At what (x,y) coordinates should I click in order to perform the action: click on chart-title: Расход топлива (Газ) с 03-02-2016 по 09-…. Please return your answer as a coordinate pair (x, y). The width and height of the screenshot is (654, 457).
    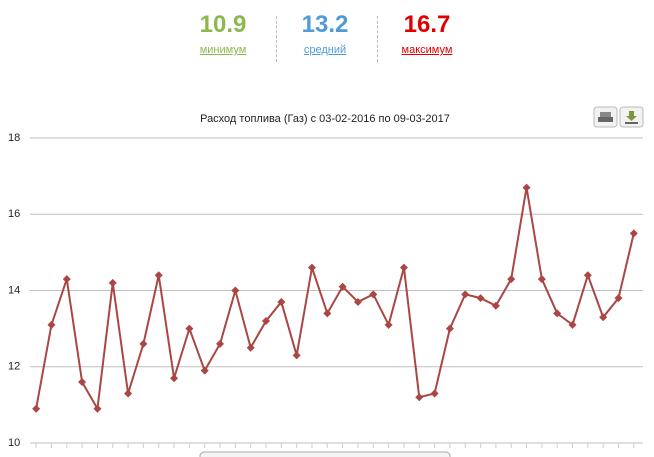
    Looking at the image, I should click on (325, 119).